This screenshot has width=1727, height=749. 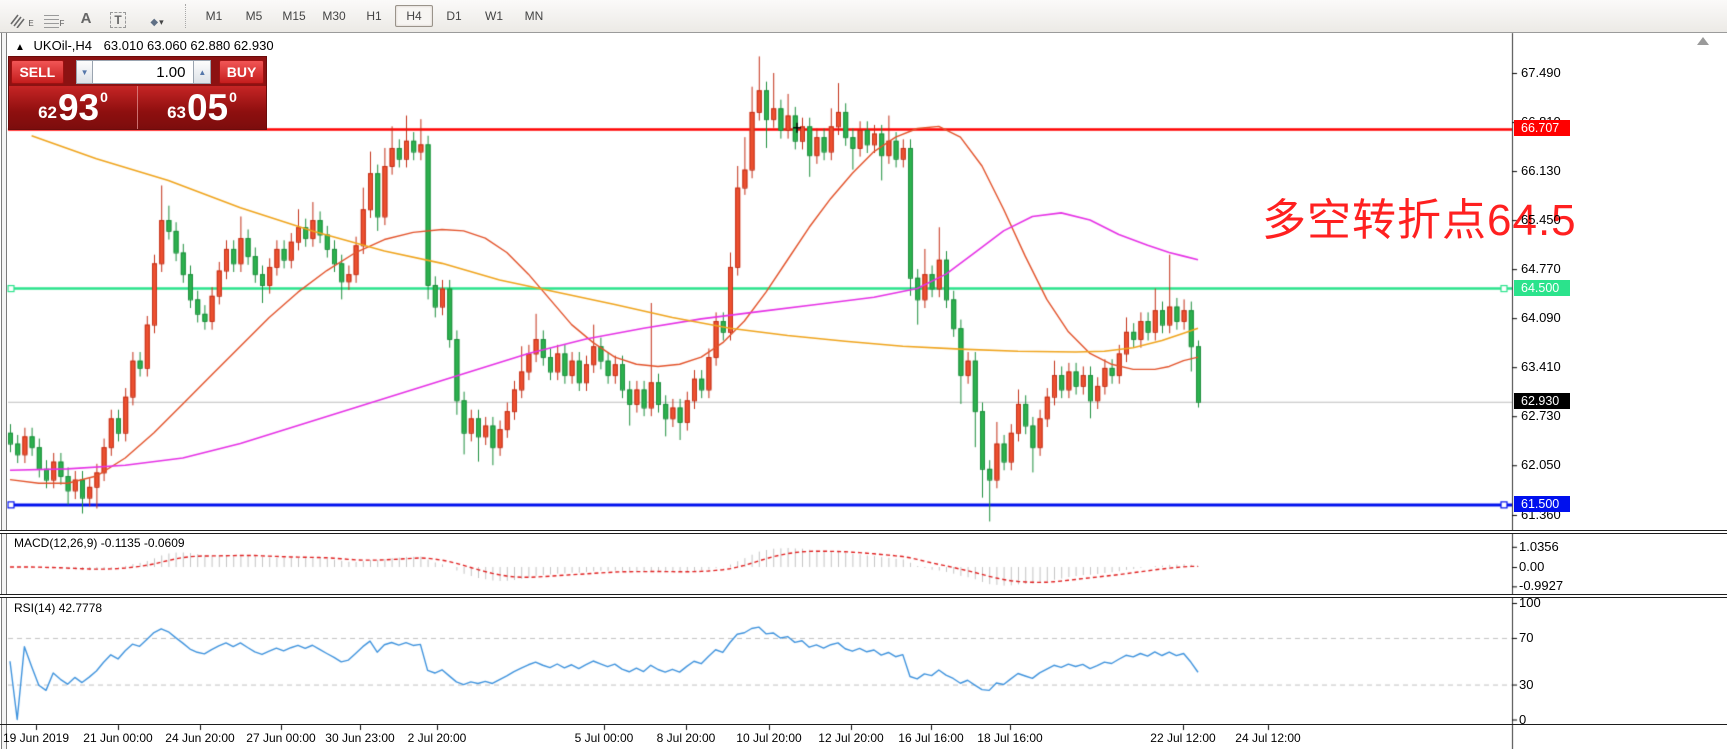 I want to click on trade-controls-row: SELL ▼ ▲ BUY, so click(x=137, y=71).